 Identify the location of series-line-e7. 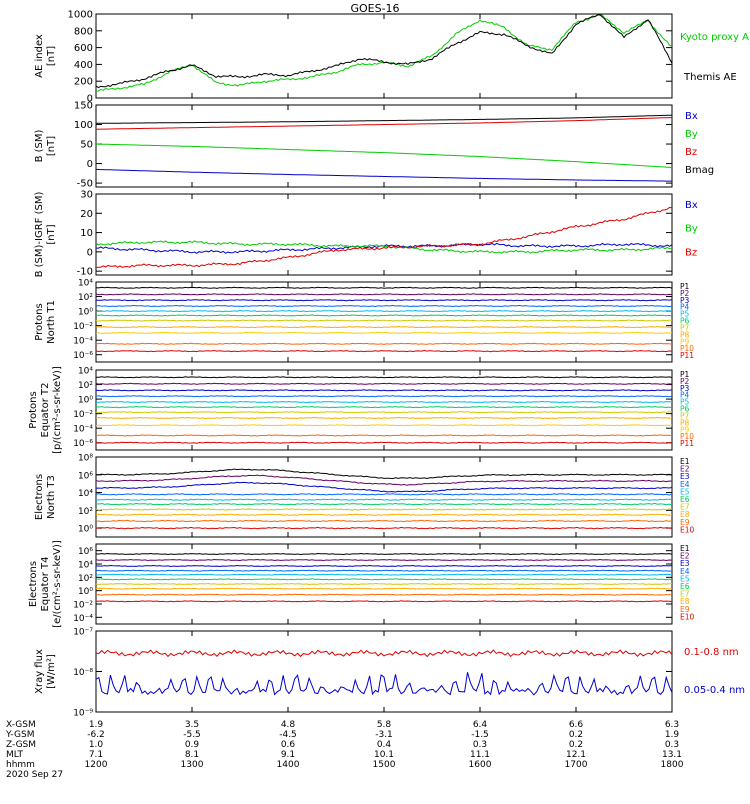
(383, 584).